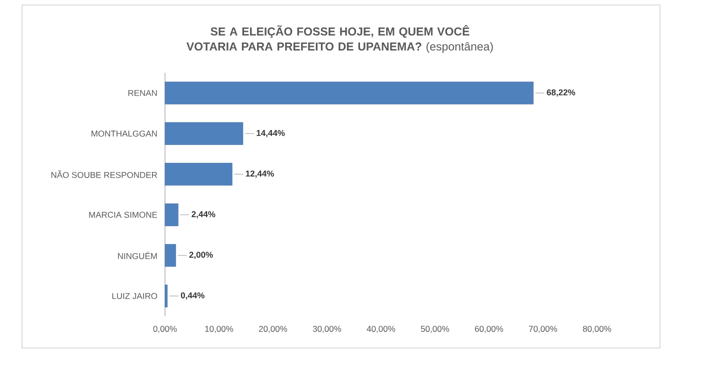 The height and width of the screenshot is (374, 720). Describe the element at coordinates (435, 329) in the screenshot. I see `x-tick-label: 50,00%` at that location.